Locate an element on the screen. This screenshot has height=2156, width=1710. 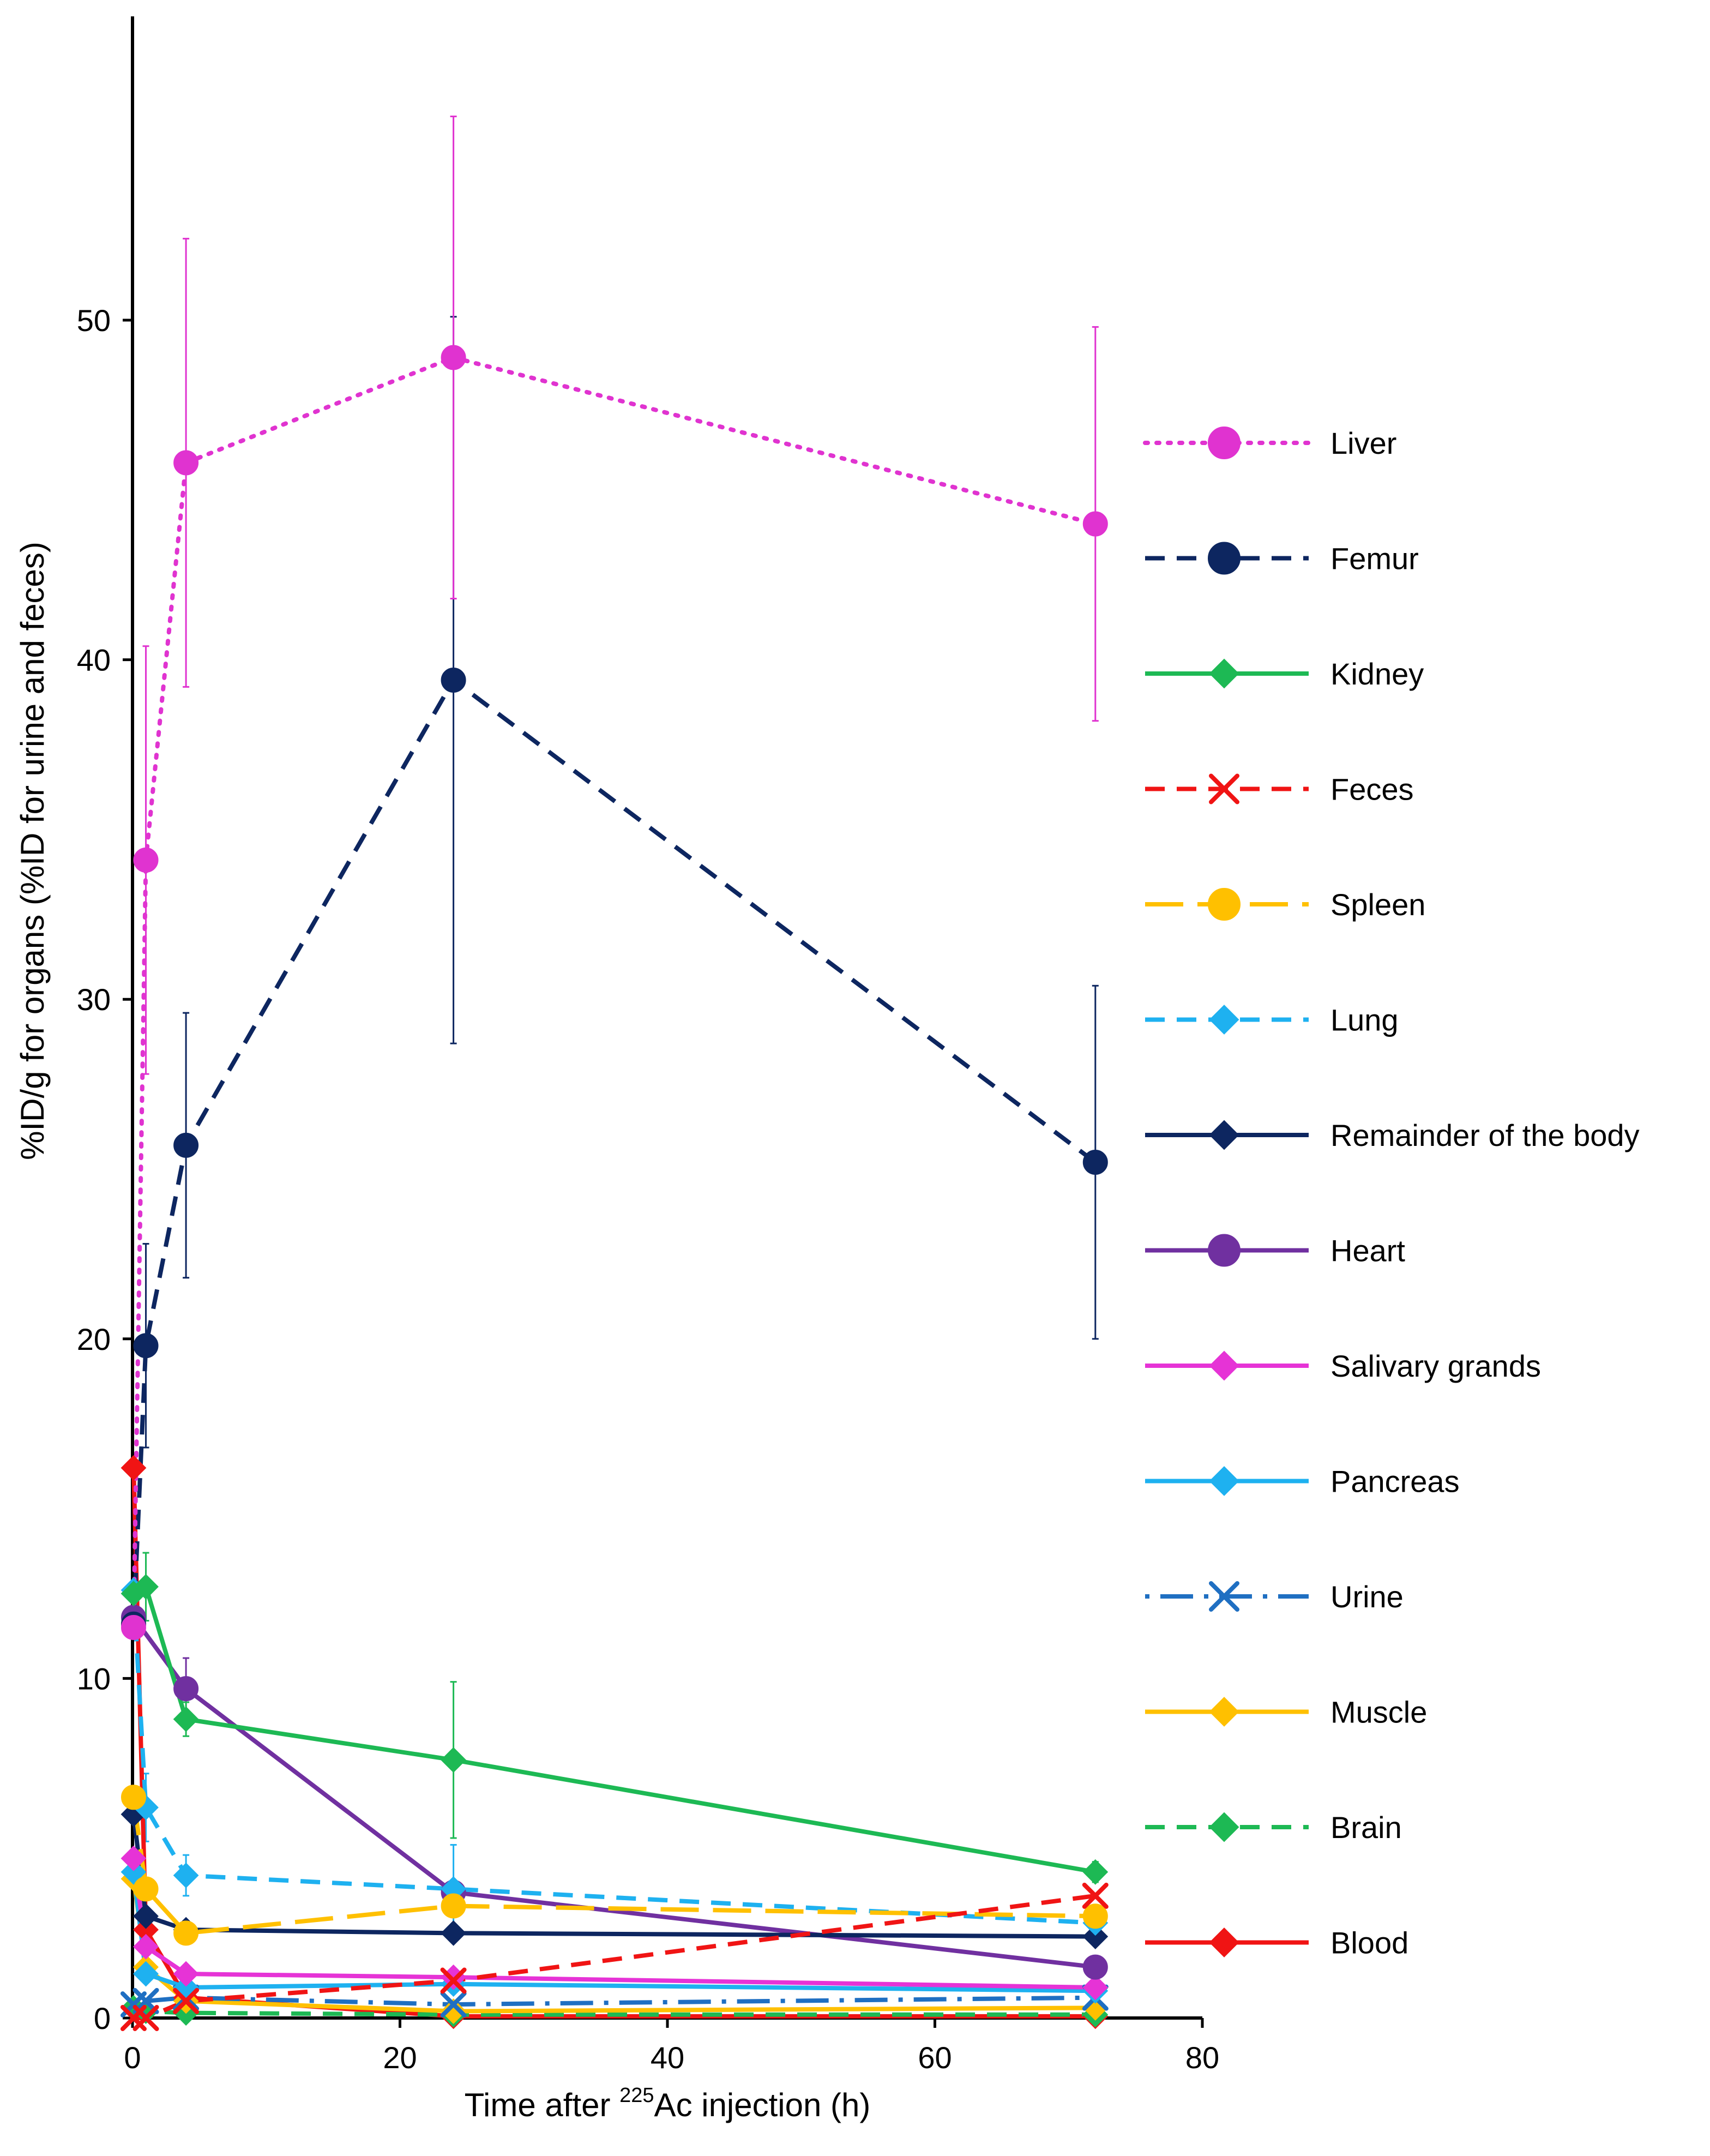
legend-marker-muscle is located at coordinates (1224, 1712).